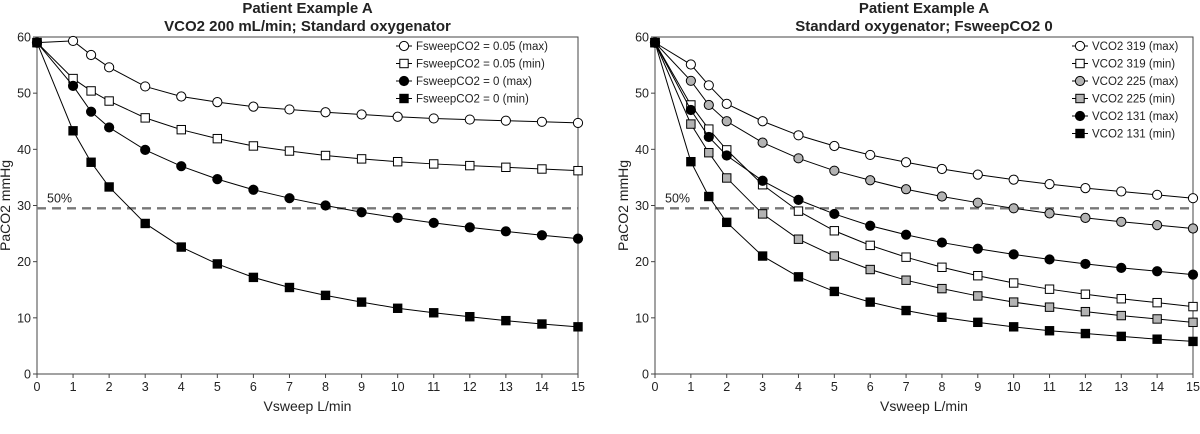 Image resolution: width=1200 pixels, height=434 pixels. What do you see at coordinates (642, 150) in the screenshot?
I see `y-tick-label: 40` at bounding box center [642, 150].